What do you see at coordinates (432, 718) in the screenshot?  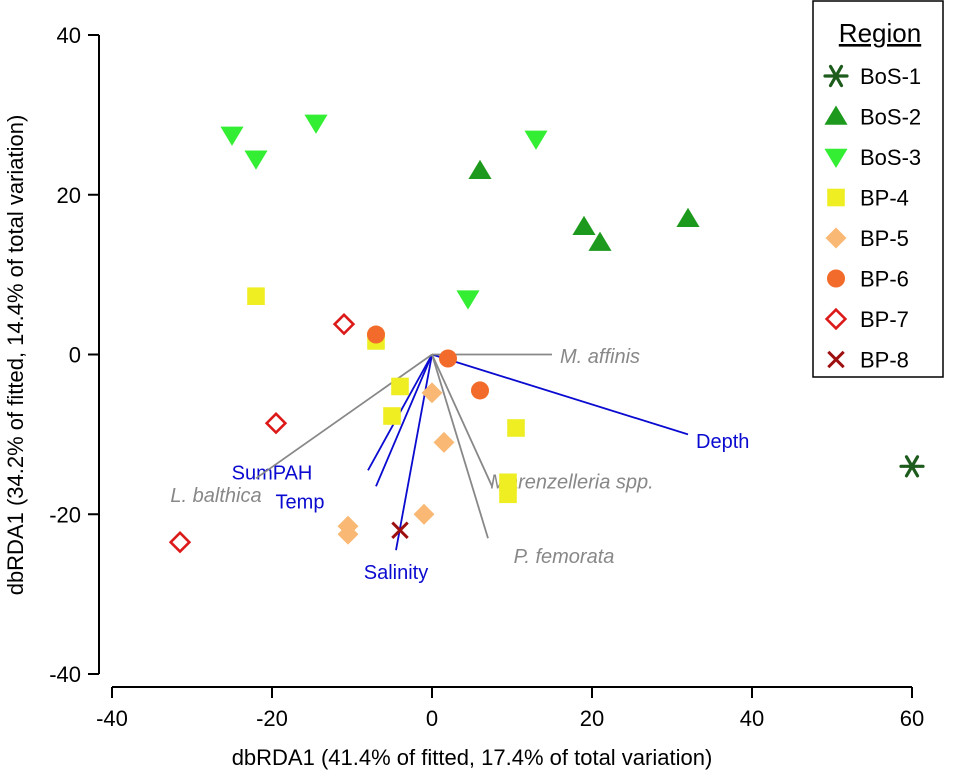 I see `x-tick-label: 0` at bounding box center [432, 718].